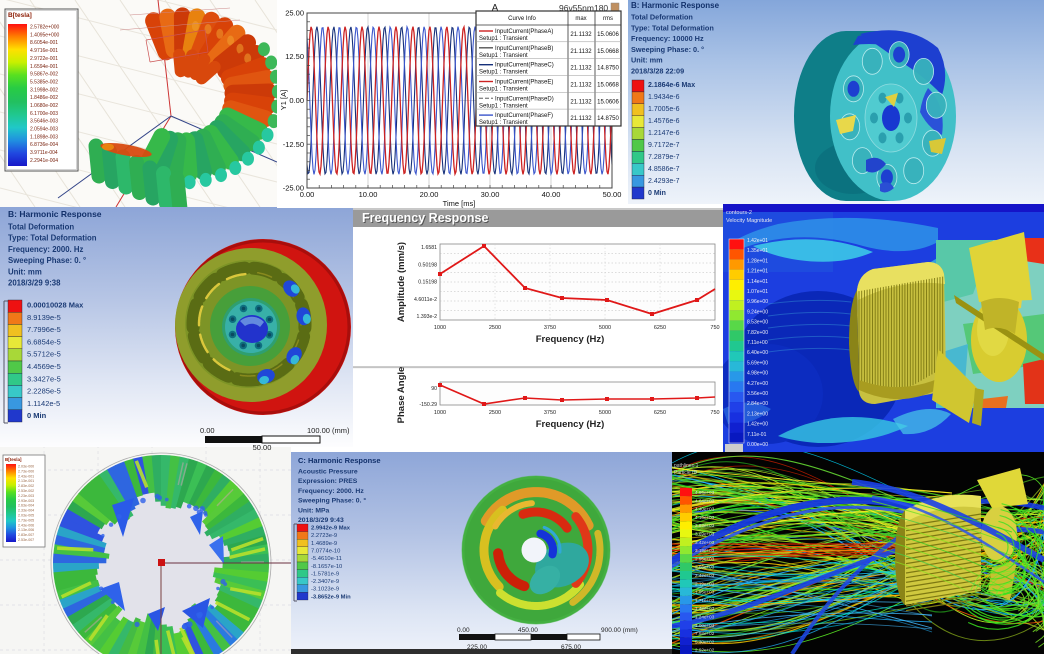 This screenshot has width=1044, height=654. Describe the element at coordinates (739, 213) in the screenshot. I see `svg-text: contours-2` at that location.